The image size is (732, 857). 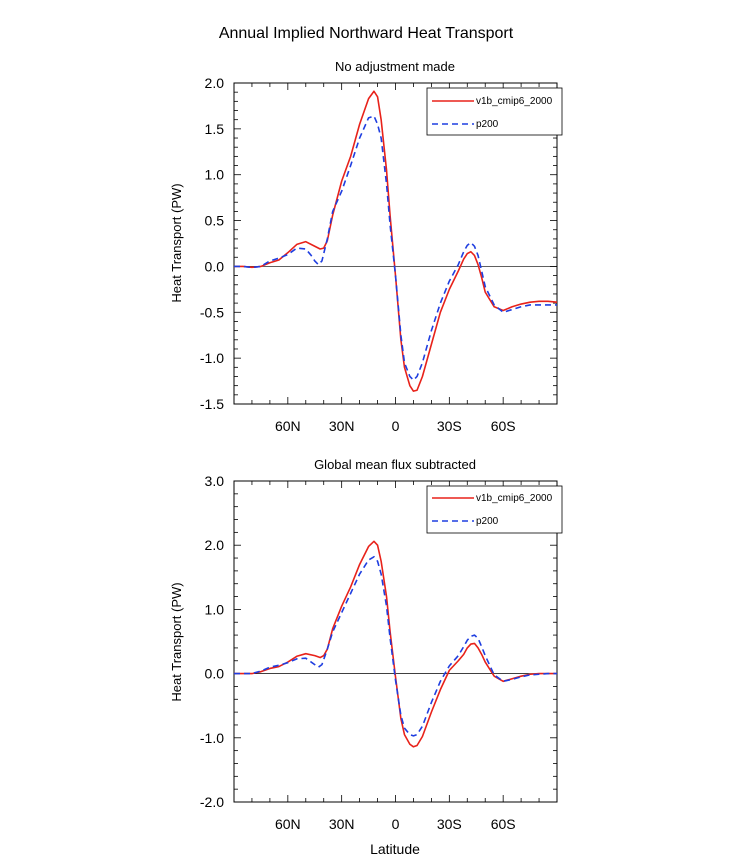 I want to click on y-axis-label-top: Heat Transport (PW), so click(x=176, y=242).